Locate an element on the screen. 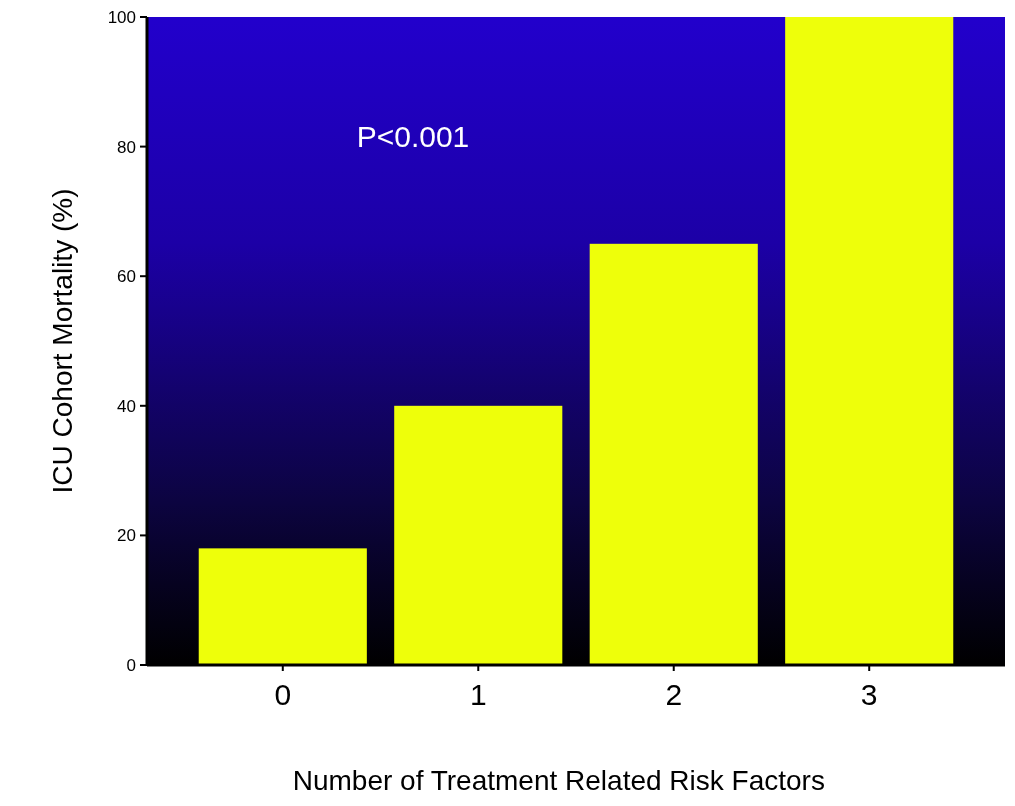 The image size is (1015, 806). x-tick-label: 0 is located at coordinates (283, 694).